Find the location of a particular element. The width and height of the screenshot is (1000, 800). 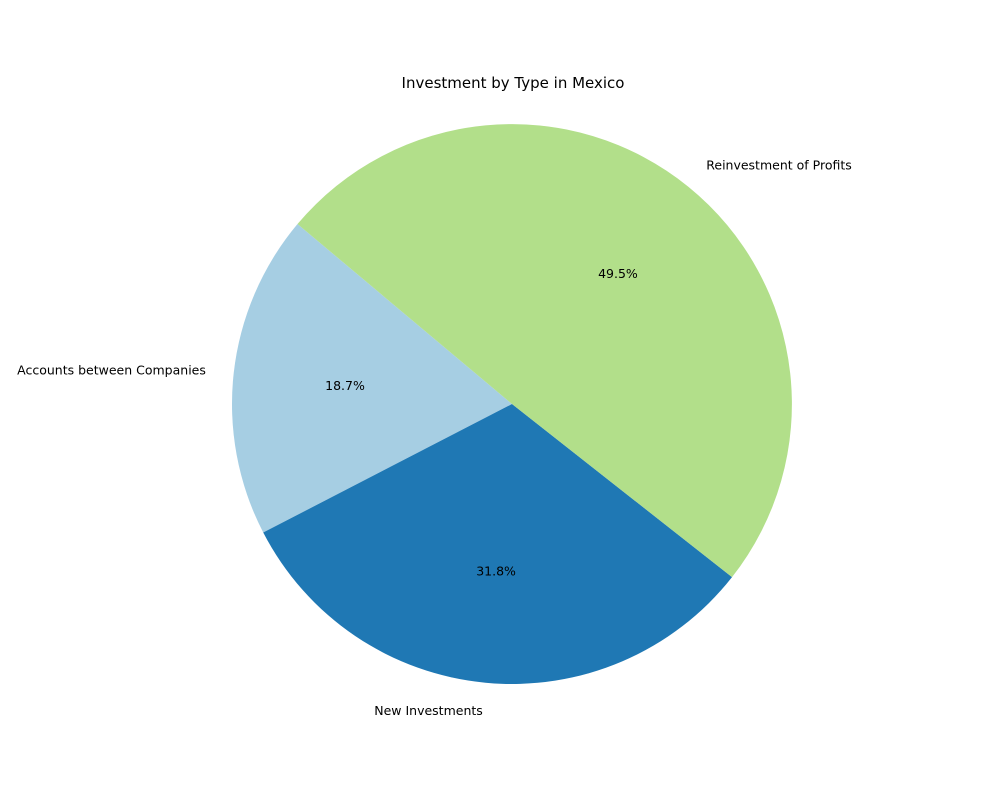

chart-title: Investment by Type in Mexico is located at coordinates (513, 83).